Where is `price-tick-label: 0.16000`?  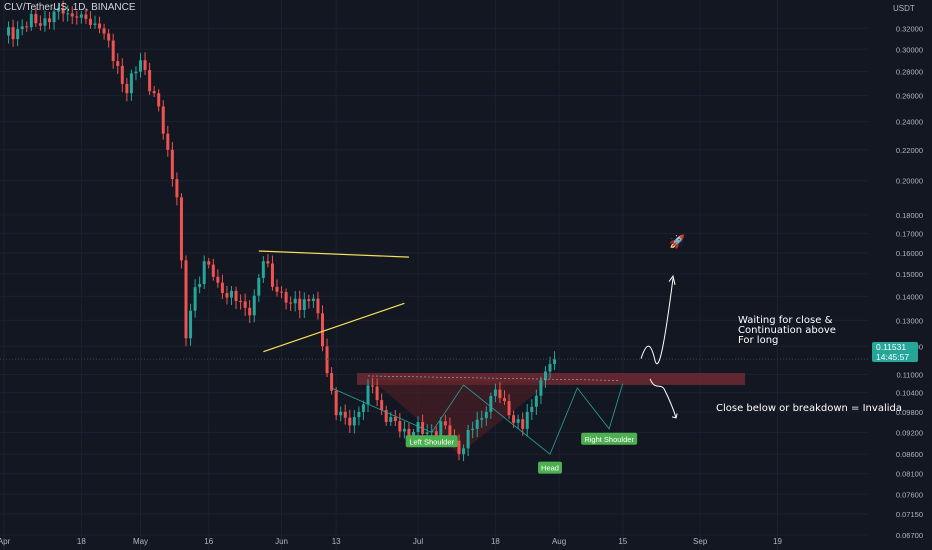 price-tick-label: 0.16000 is located at coordinates (909, 253).